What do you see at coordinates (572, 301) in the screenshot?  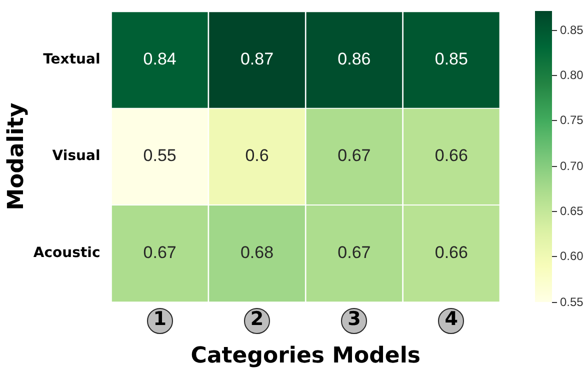 I see `color-bar-label: 0.55` at bounding box center [572, 301].